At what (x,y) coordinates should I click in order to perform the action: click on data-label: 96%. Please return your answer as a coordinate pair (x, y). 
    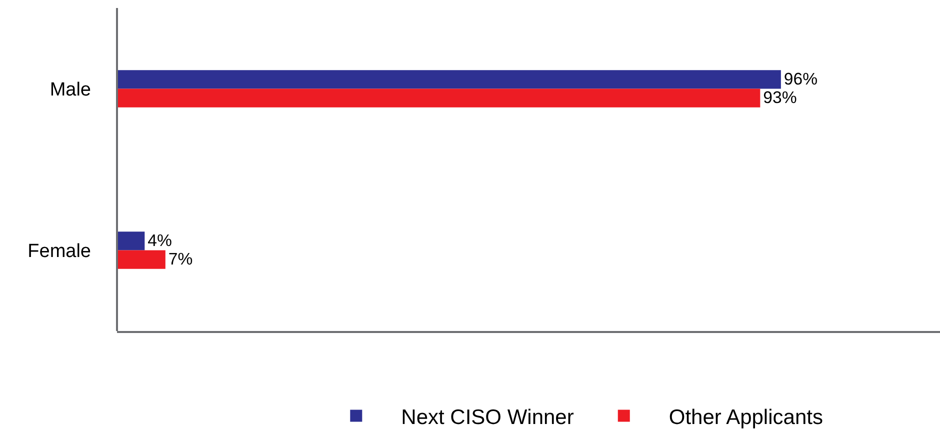
    Looking at the image, I should click on (801, 78).